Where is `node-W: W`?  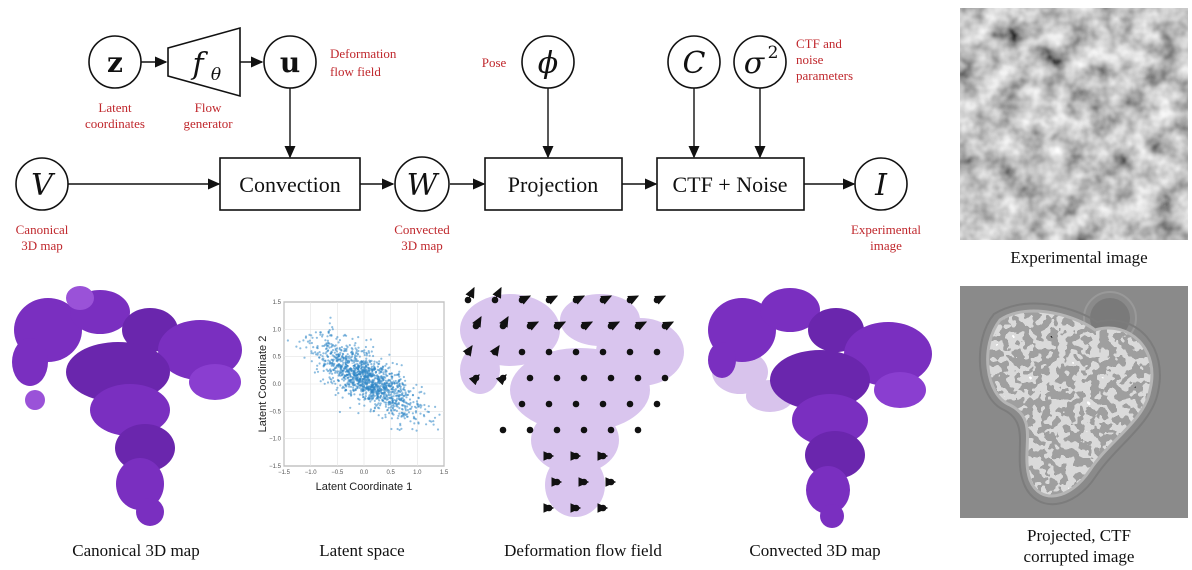 node-W: W is located at coordinates (422, 184).